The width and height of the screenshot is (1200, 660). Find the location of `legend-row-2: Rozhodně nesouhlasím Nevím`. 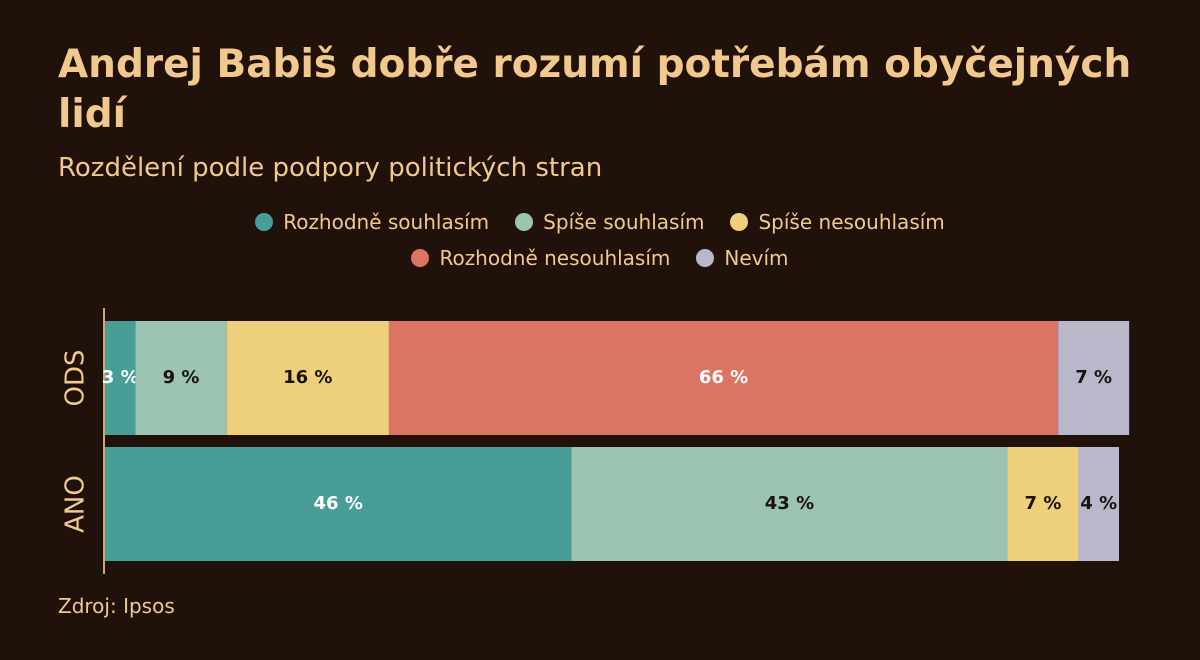

legend-row-2: Rozhodně nesouhlasím Nevím is located at coordinates (600, 258).